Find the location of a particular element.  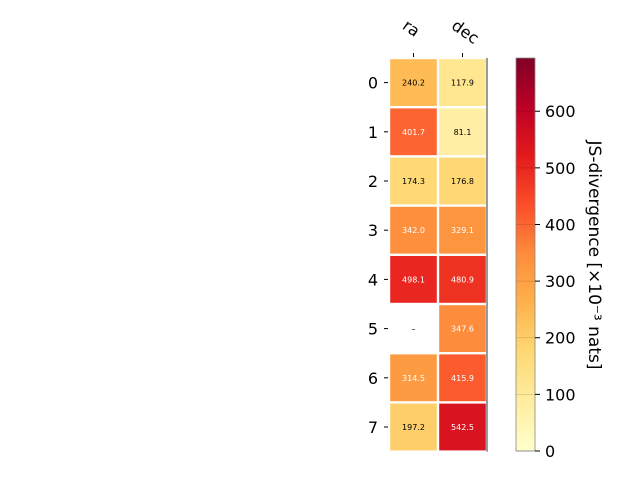

row-tick-label: 2 is located at coordinates (373, 181).